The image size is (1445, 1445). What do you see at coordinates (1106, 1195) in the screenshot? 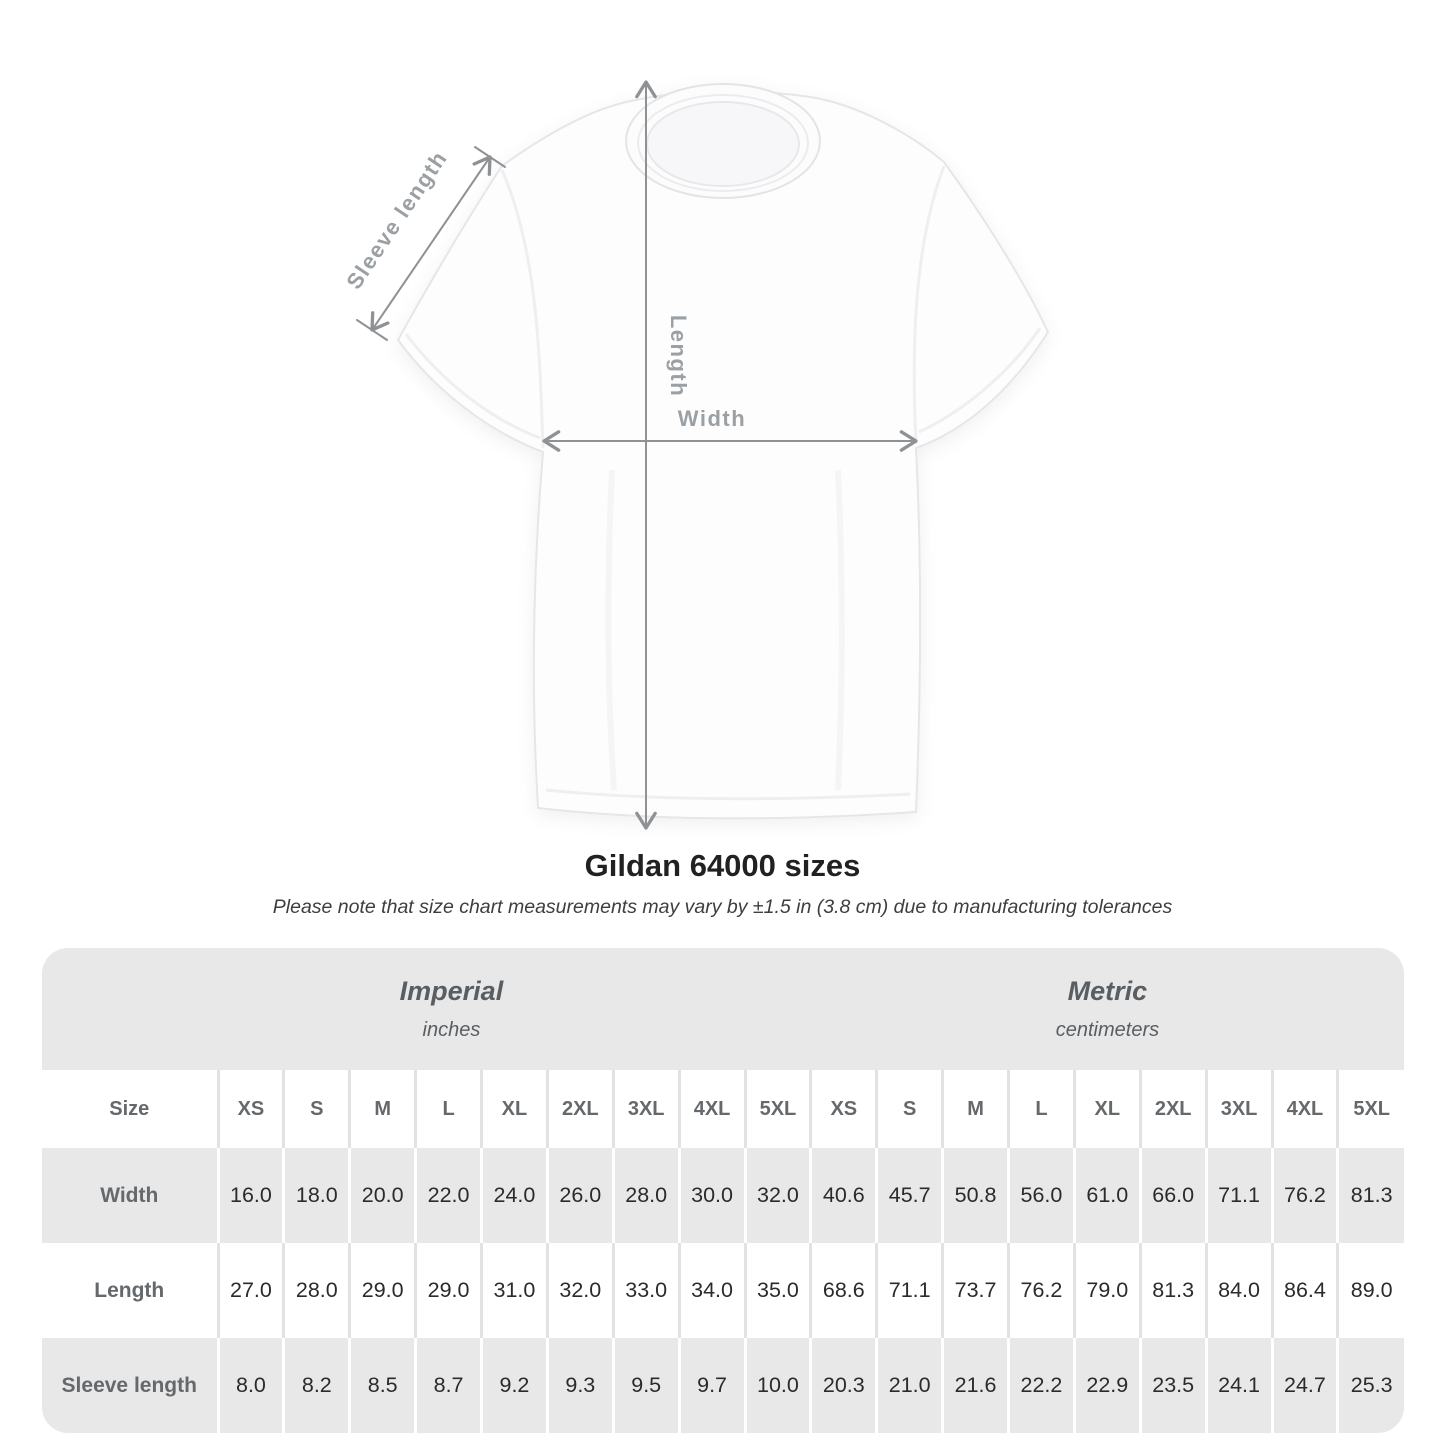
I see `value-cell: 61.0` at bounding box center [1106, 1195].